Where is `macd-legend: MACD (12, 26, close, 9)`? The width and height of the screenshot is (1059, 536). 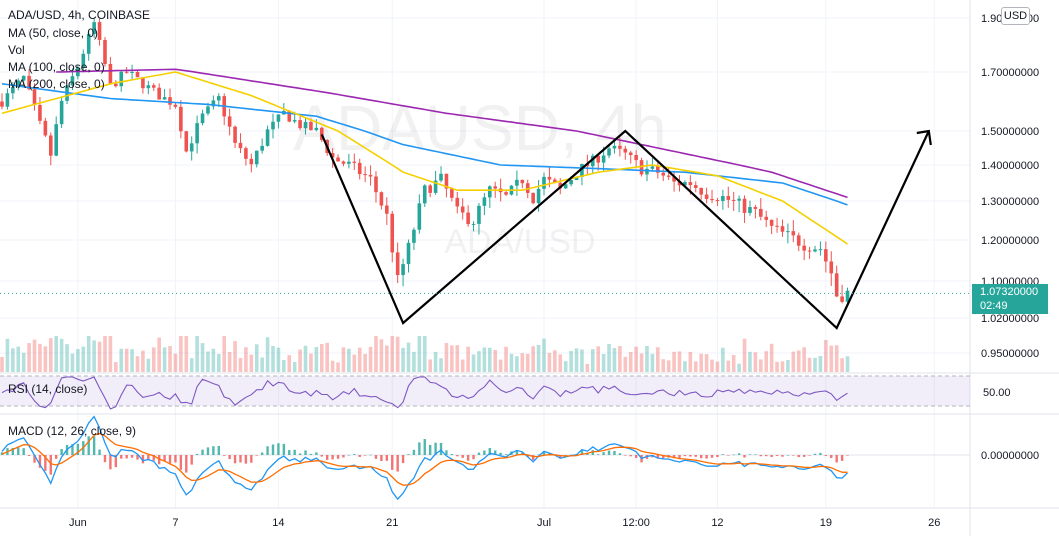 macd-legend: MACD (12, 26, close, 9) is located at coordinates (72, 431).